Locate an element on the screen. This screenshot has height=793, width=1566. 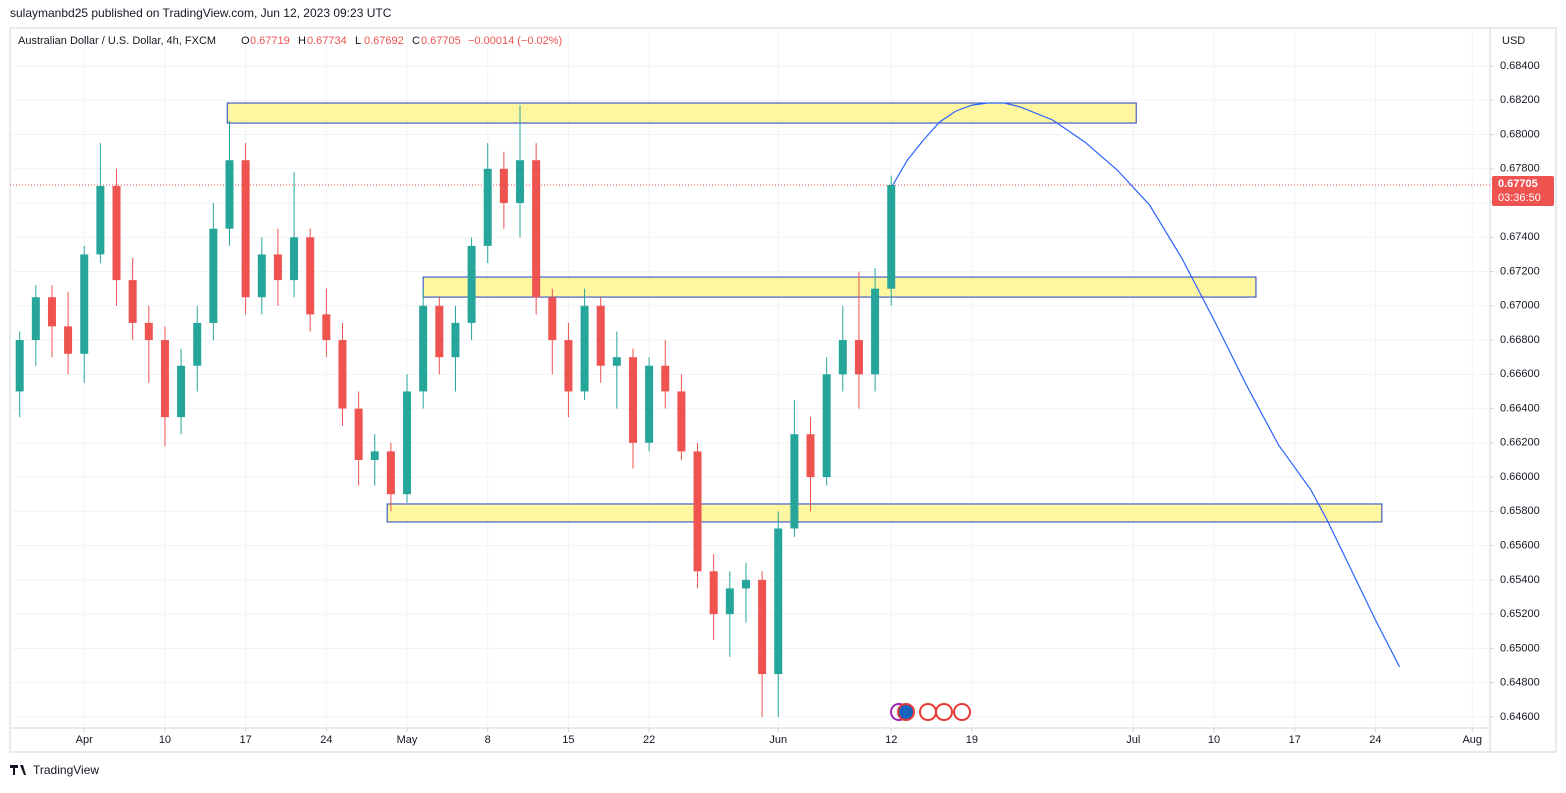
y-tick-label: 0.65400 is located at coordinates (1520, 580).